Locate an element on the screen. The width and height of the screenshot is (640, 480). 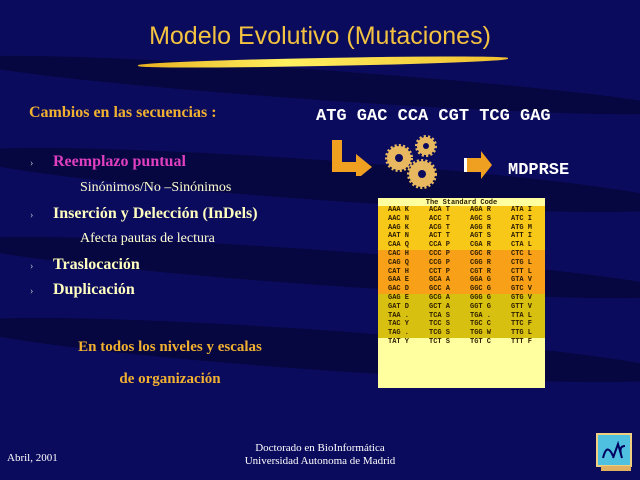
codon-cell: GCC A is located at coordinates (440, 289).